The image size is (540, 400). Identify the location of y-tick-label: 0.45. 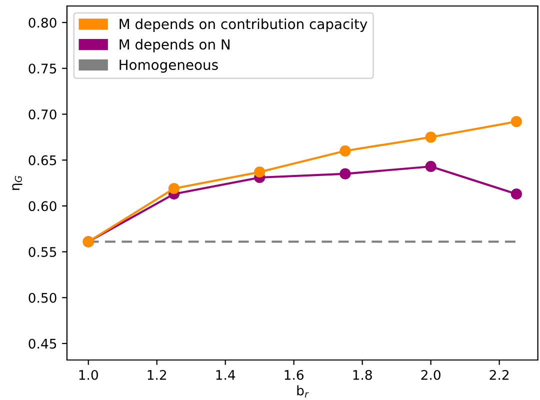
(42, 343).